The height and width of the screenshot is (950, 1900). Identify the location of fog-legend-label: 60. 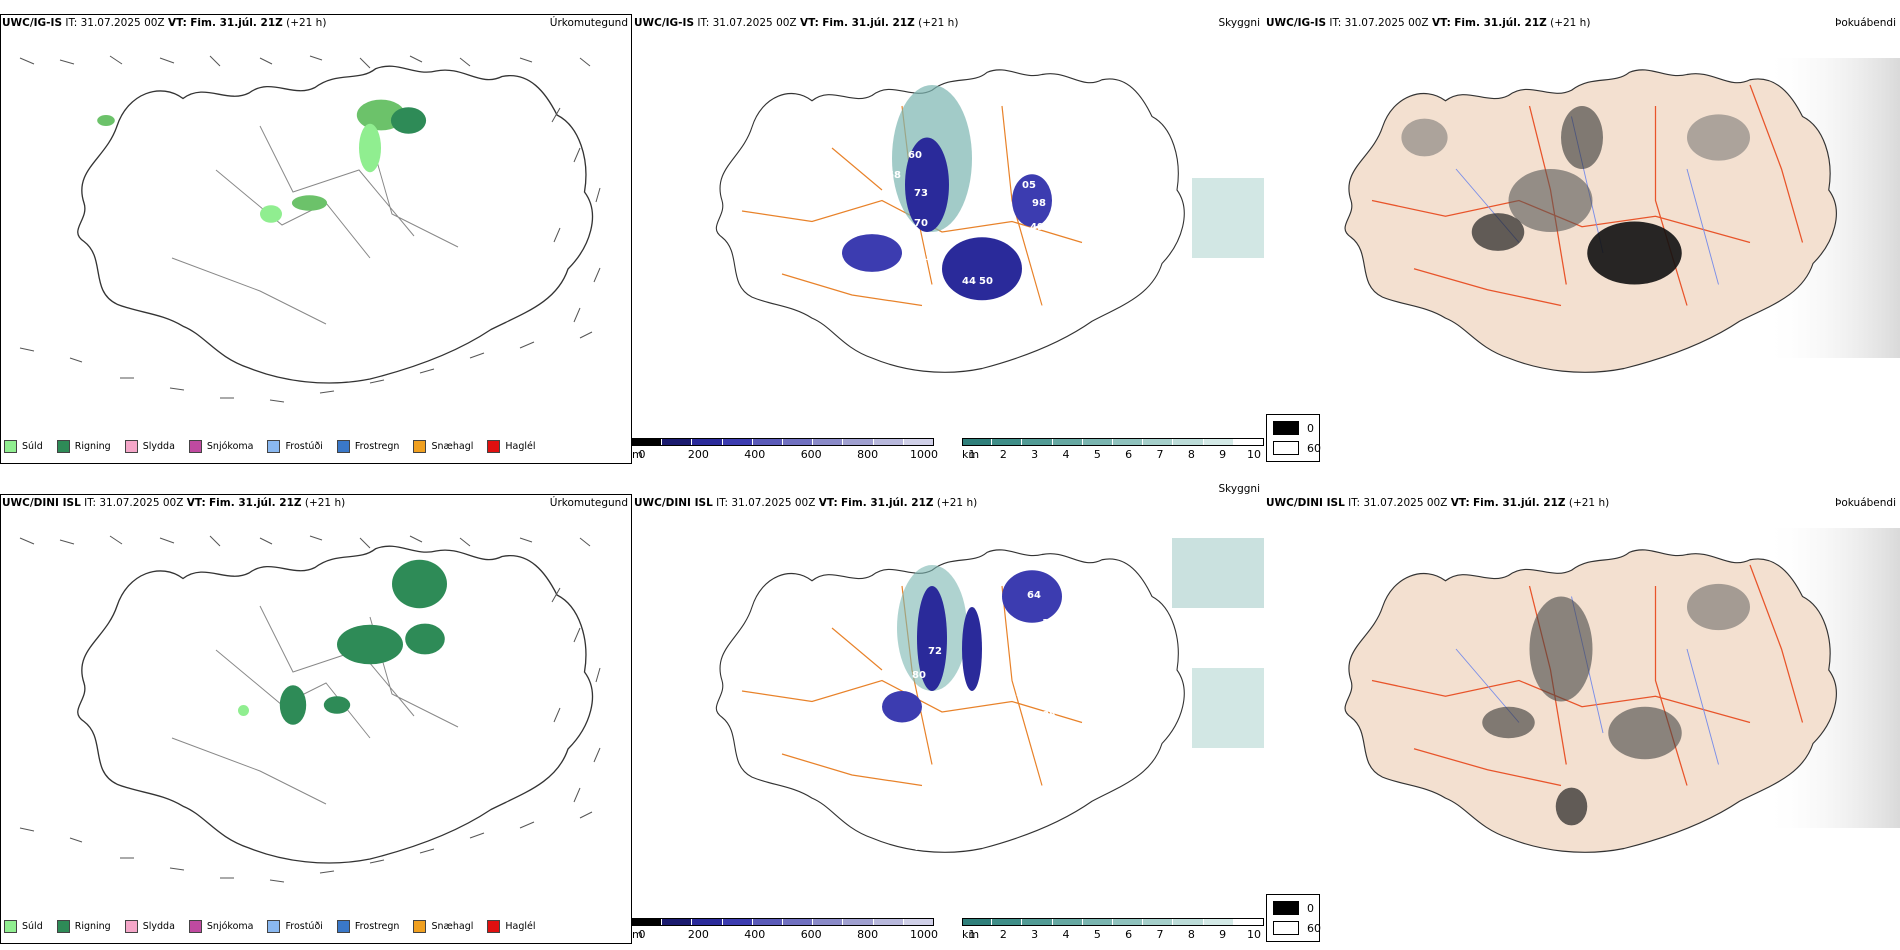
(1314, 928).